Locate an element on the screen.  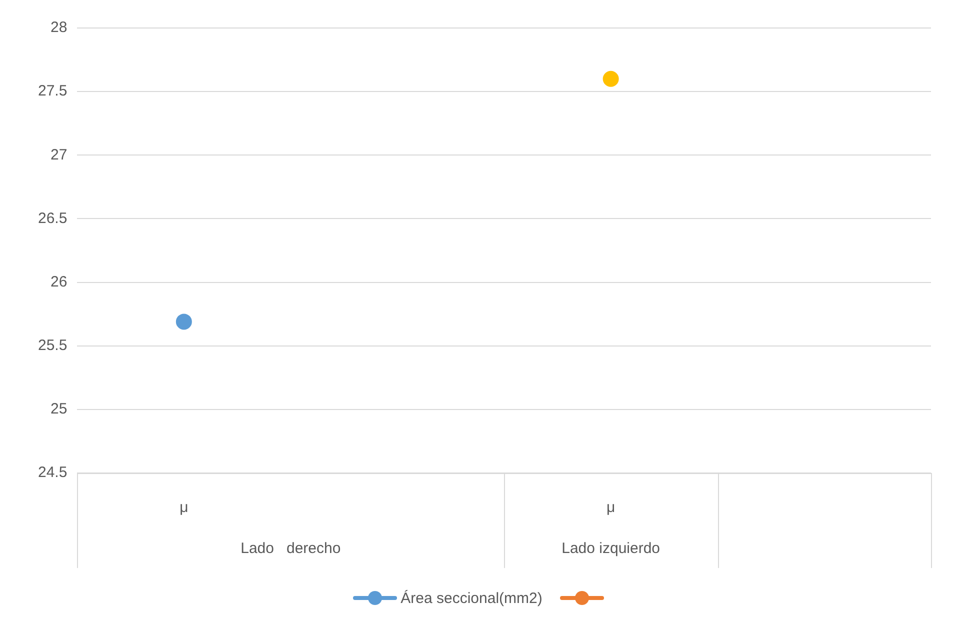
y-tick-label: 25 is located at coordinates (59, 409).